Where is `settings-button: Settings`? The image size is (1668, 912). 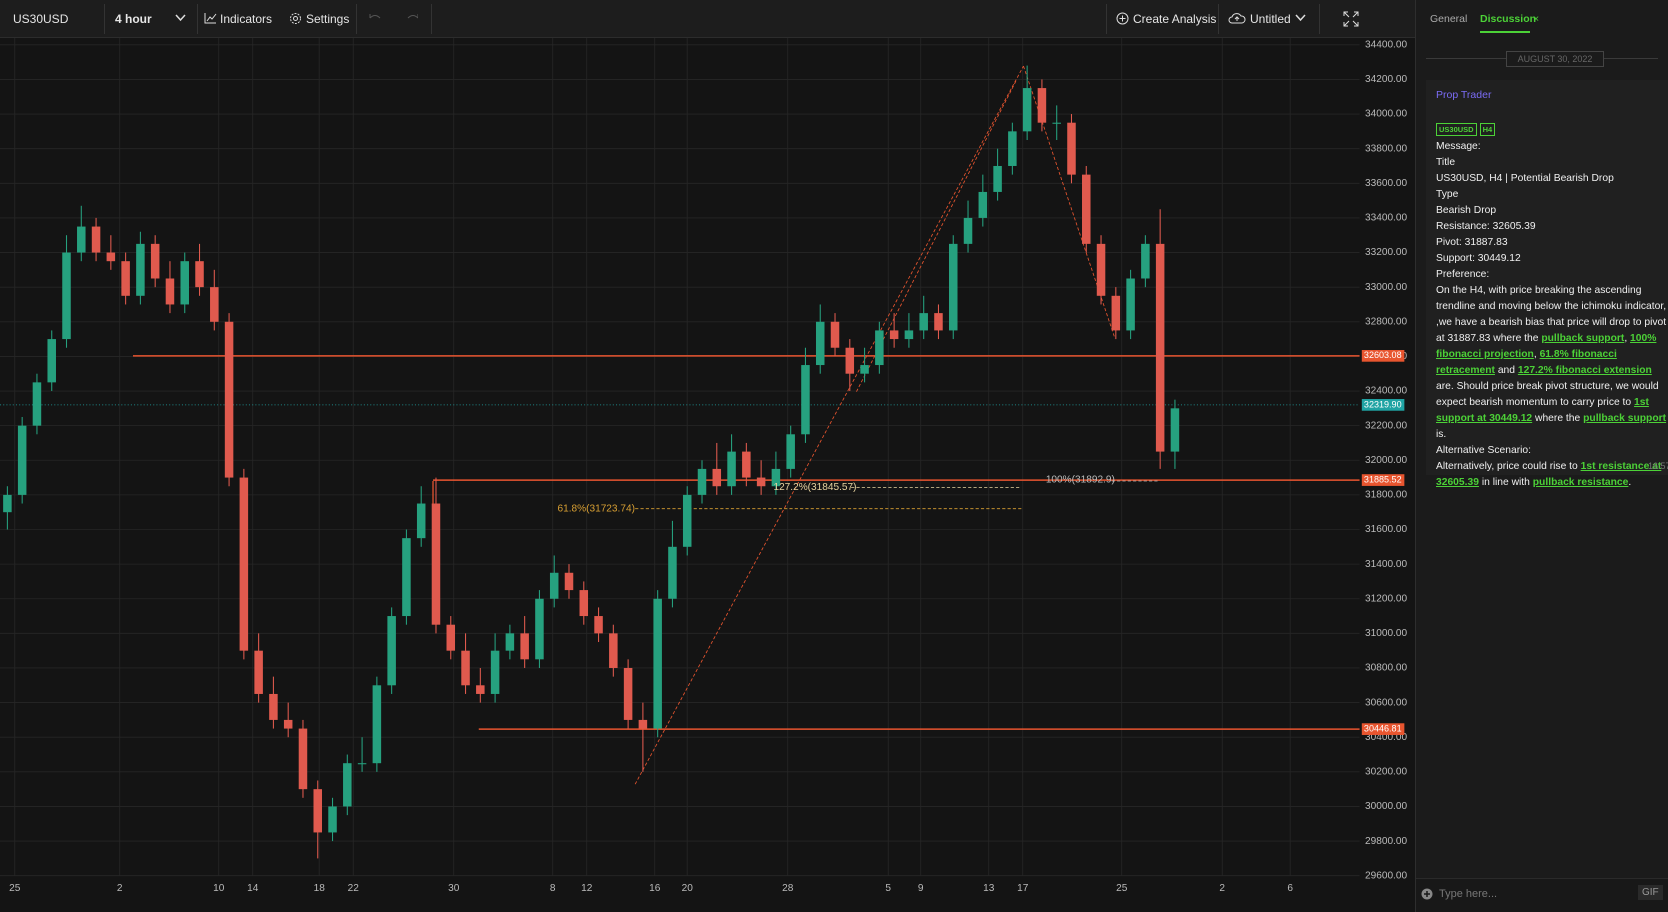 settings-button: Settings is located at coordinates (328, 19).